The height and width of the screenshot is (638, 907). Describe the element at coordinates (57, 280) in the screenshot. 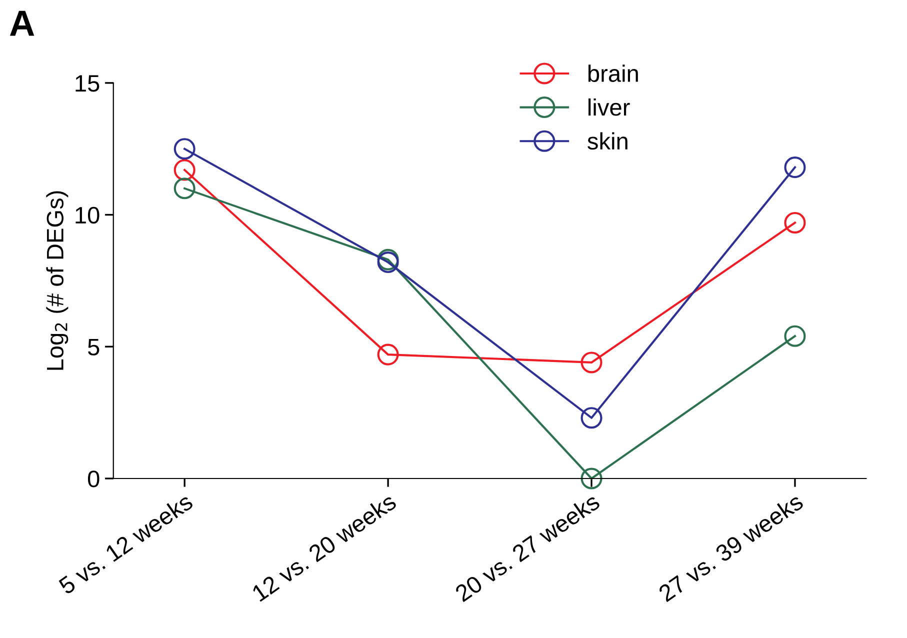

I see `y-axis-title: Log$_{2}$ (# of DEGs)` at that location.